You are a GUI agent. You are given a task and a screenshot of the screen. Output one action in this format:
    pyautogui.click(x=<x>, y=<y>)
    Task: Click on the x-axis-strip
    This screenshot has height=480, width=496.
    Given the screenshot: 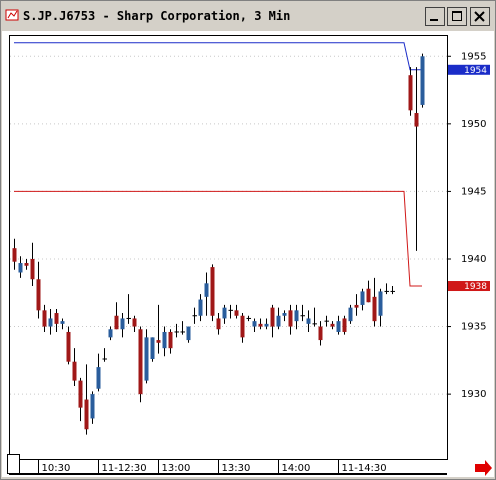 What is the action you would take?
    pyautogui.click(x=228, y=467)
    